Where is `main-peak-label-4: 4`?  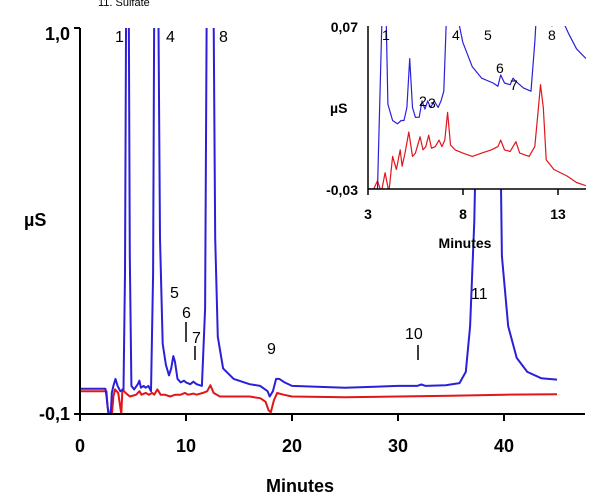
main-peak-label-4: 4 is located at coordinates (170, 37).